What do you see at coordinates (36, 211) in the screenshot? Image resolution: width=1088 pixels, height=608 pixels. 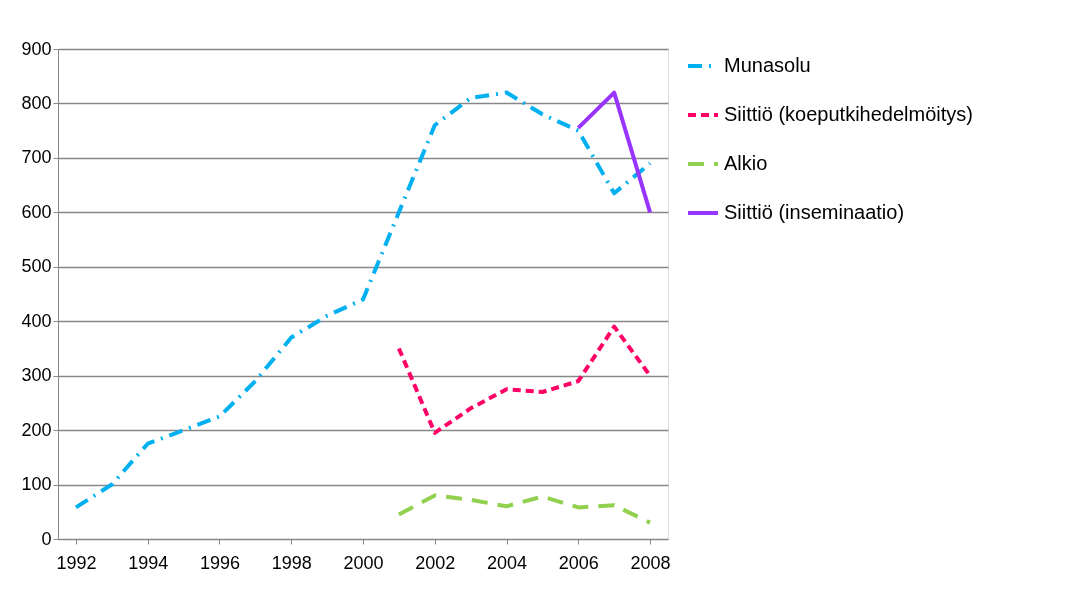 I see `y-tick-label: 600` at bounding box center [36, 211].